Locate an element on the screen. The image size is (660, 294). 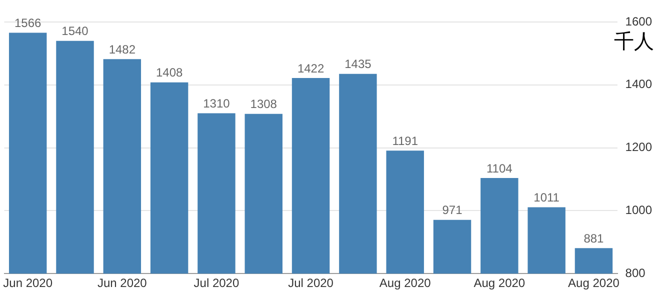
data-label: 1308 is located at coordinates (264, 104).